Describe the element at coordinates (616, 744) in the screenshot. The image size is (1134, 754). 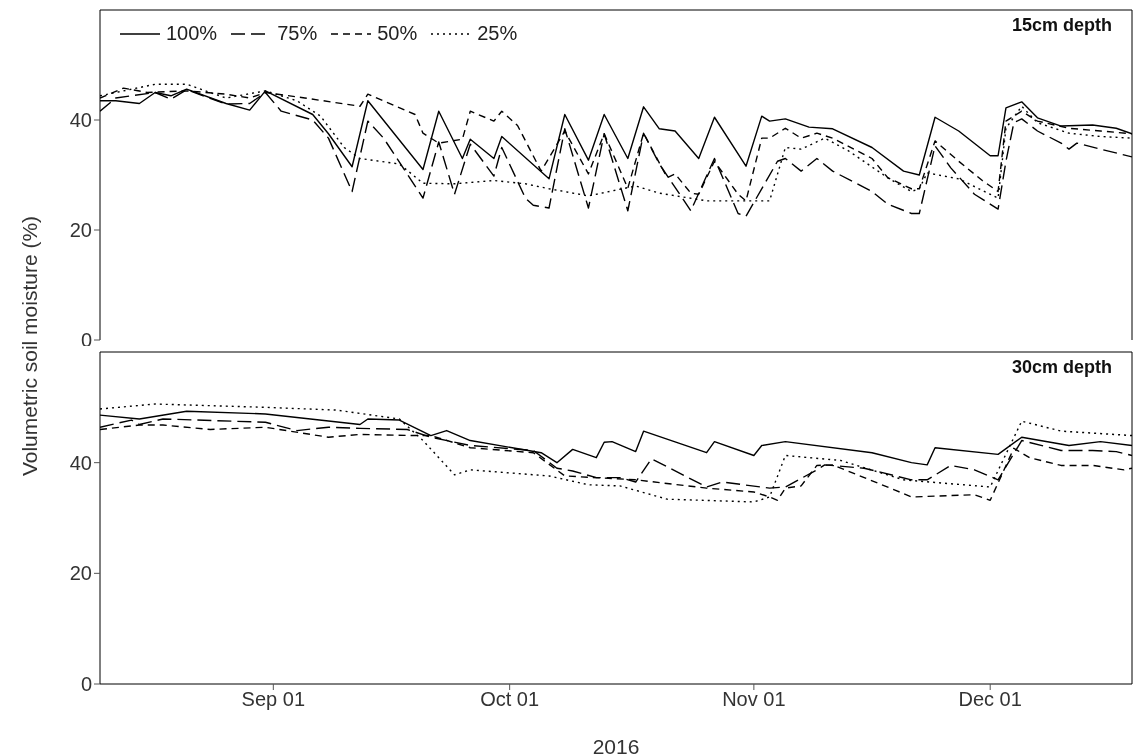
I see `x-axis-title: 2016` at that location.